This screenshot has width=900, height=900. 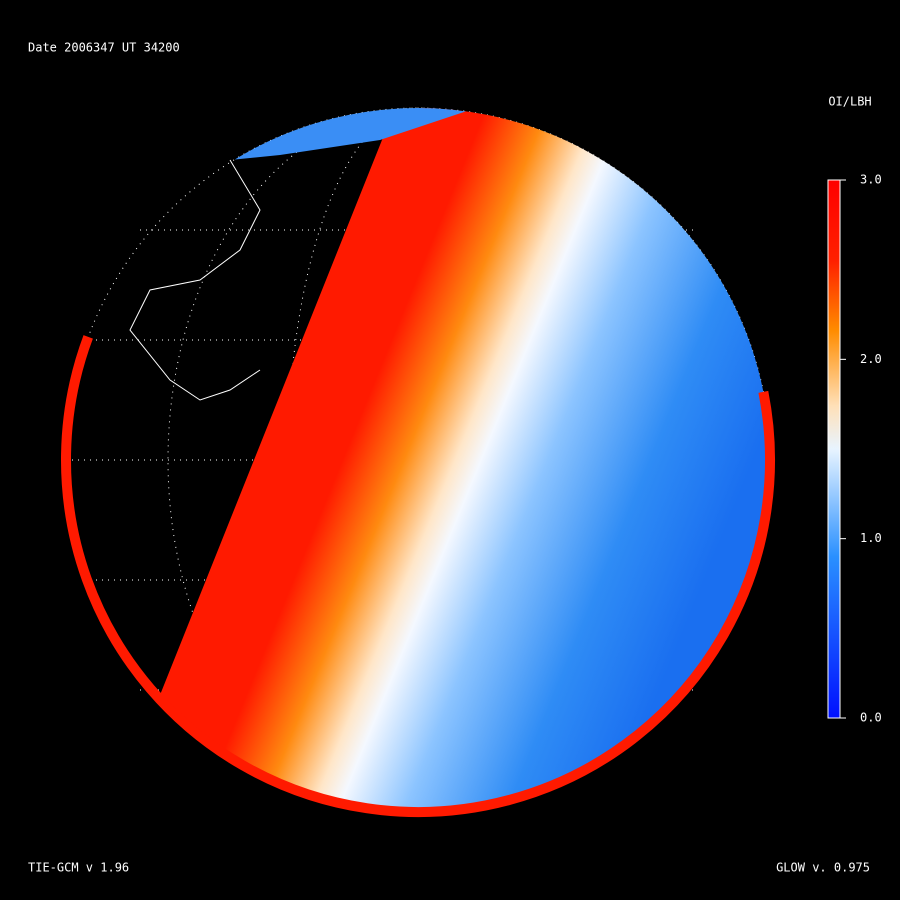 I want to click on colorbar-tick-label: 3.0, so click(x=871, y=180).